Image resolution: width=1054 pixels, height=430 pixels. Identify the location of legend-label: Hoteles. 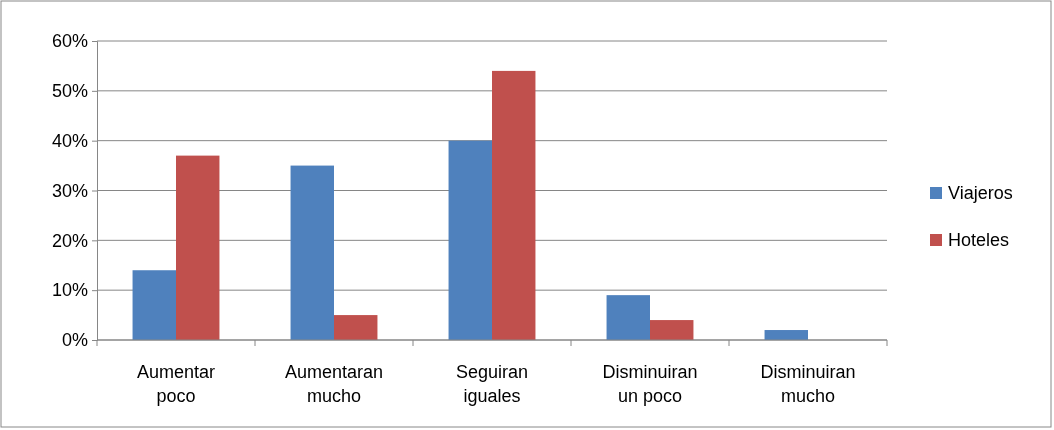
(979, 240).